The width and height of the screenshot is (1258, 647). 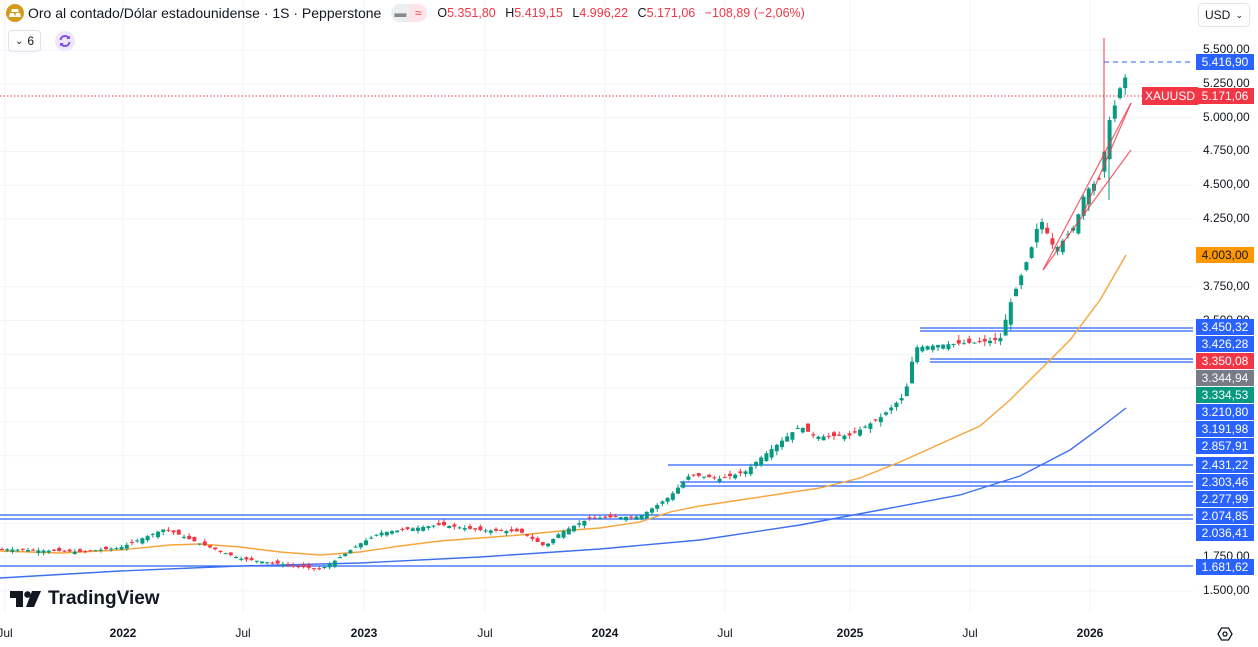 I want to click on high-value: 5.419,15, so click(x=538, y=13).